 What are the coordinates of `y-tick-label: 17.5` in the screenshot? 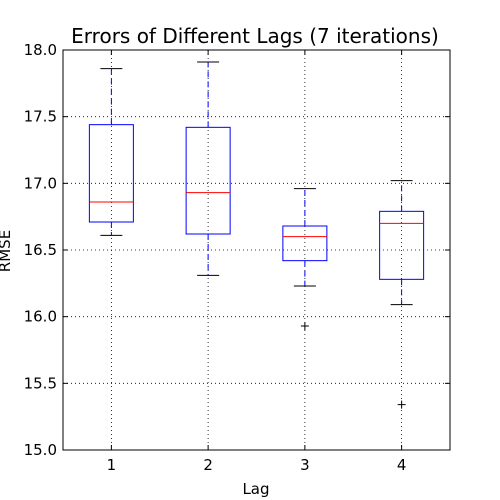 It's located at (40, 117).